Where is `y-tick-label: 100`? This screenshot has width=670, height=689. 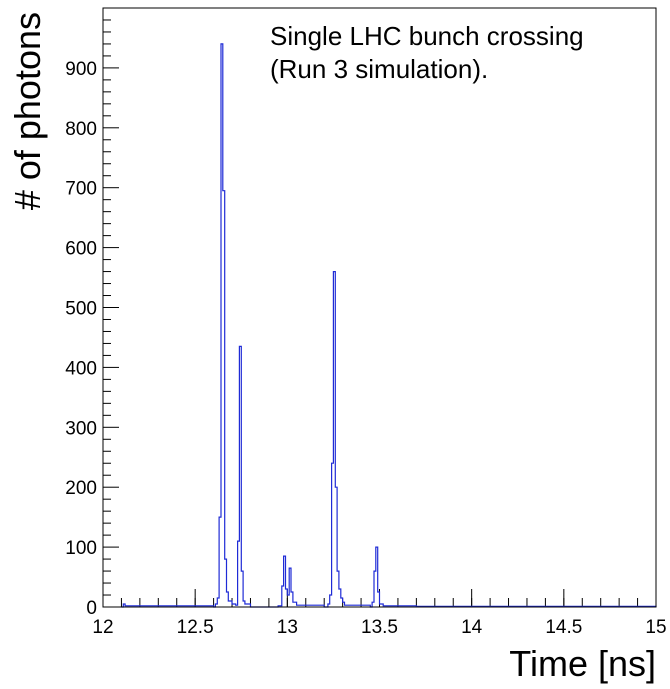 y-tick-label: 100 is located at coordinates (81, 548).